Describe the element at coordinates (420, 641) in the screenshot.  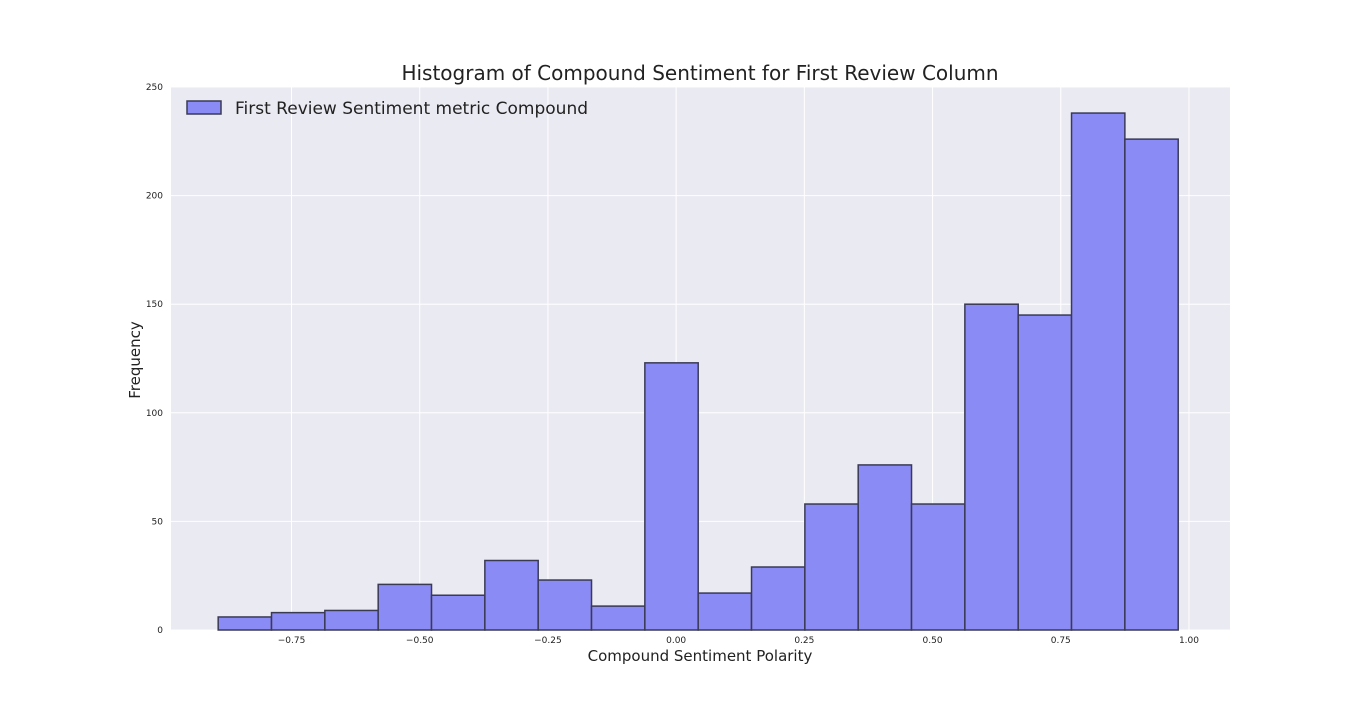
I see `x-tick-label: −0.50` at that location.